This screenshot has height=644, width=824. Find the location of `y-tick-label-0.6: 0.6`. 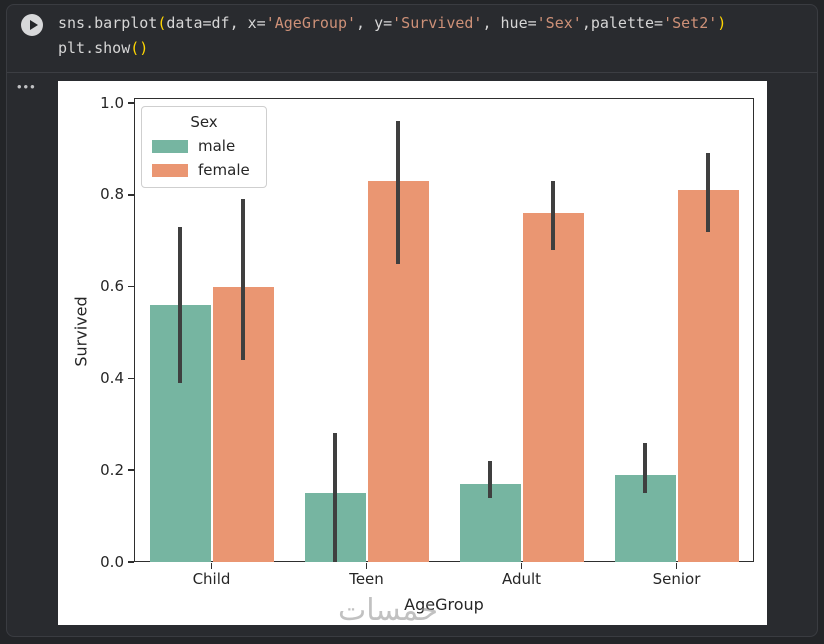

y-tick-label-0.6: 0.6 is located at coordinates (112, 286).